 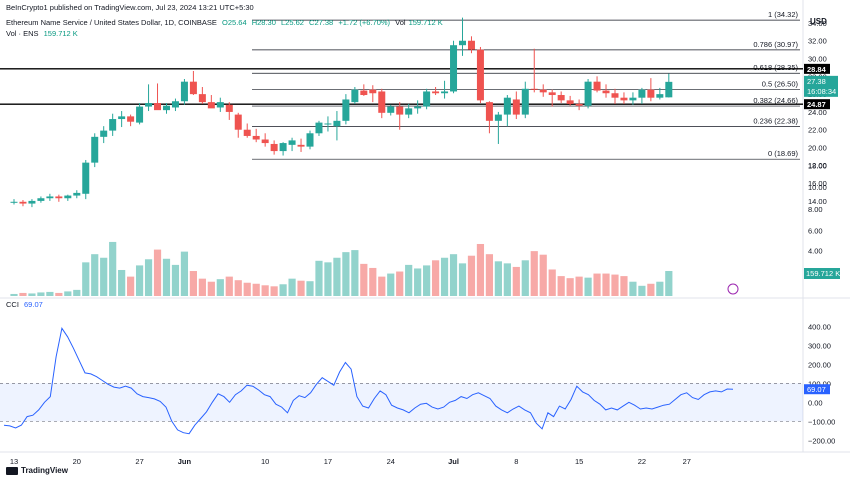 I want to click on volume-last-label: 159.712 K, so click(x=823, y=273).